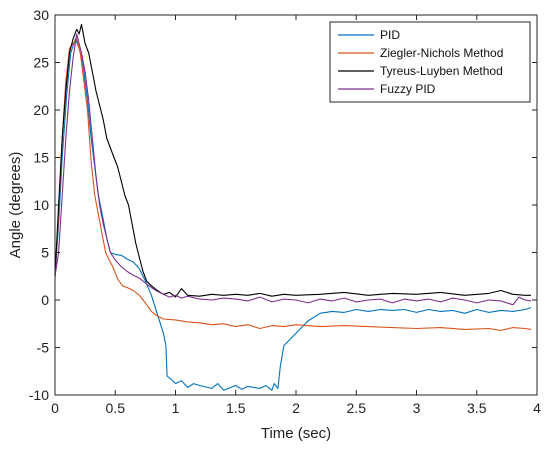 Image resolution: width=550 pixels, height=451 pixels. What do you see at coordinates (39, 395) in the screenshot?
I see `y-tick-label: -10` at bounding box center [39, 395].